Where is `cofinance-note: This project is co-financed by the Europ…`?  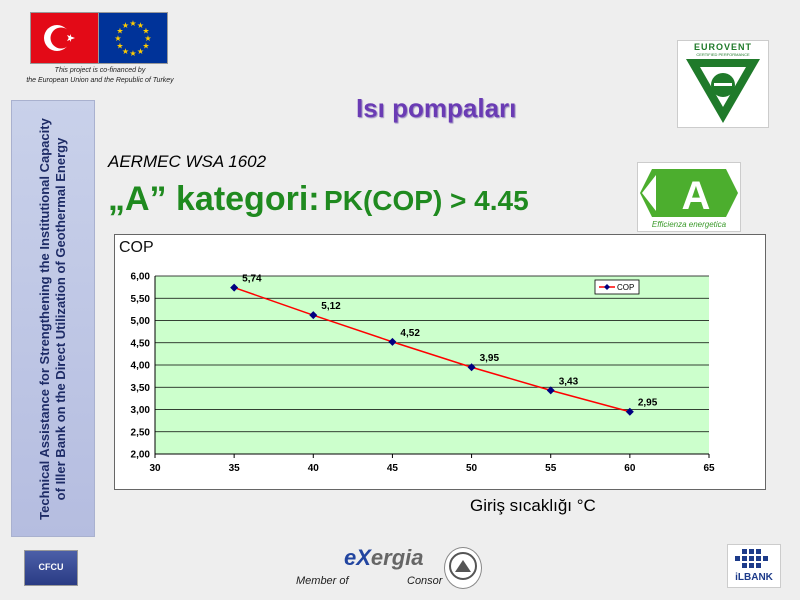 cofinance-note: This project is co-financed by the Europ… is located at coordinates (100, 76).